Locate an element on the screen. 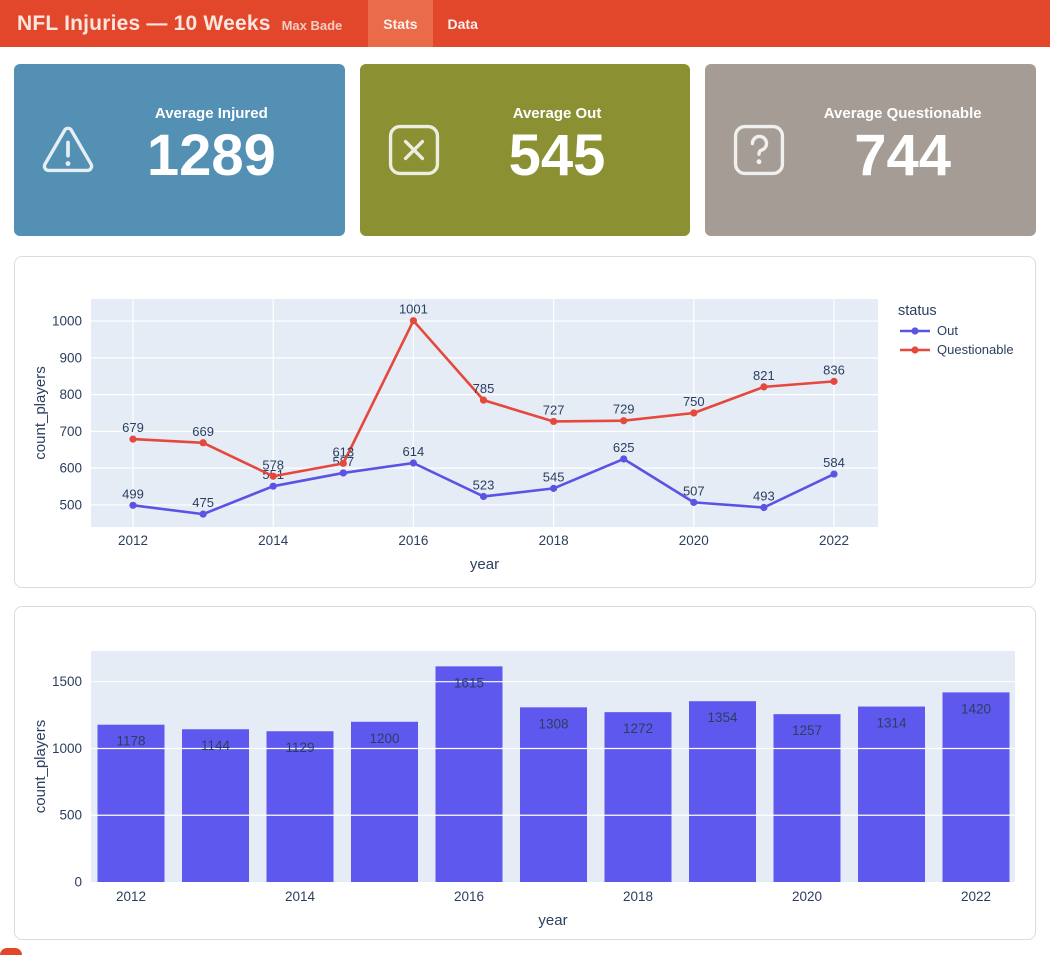 Image resolution: width=1050 pixels, height=955 pixels. stat-card-average-out: Average Out 545 is located at coordinates (525, 150).